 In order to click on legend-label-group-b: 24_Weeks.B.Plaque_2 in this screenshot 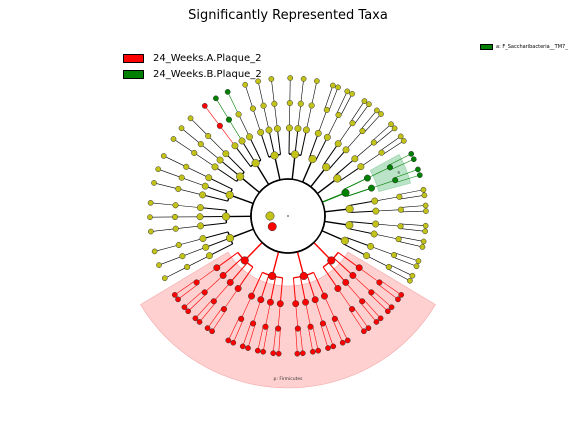, I will do `click(207, 74)`.